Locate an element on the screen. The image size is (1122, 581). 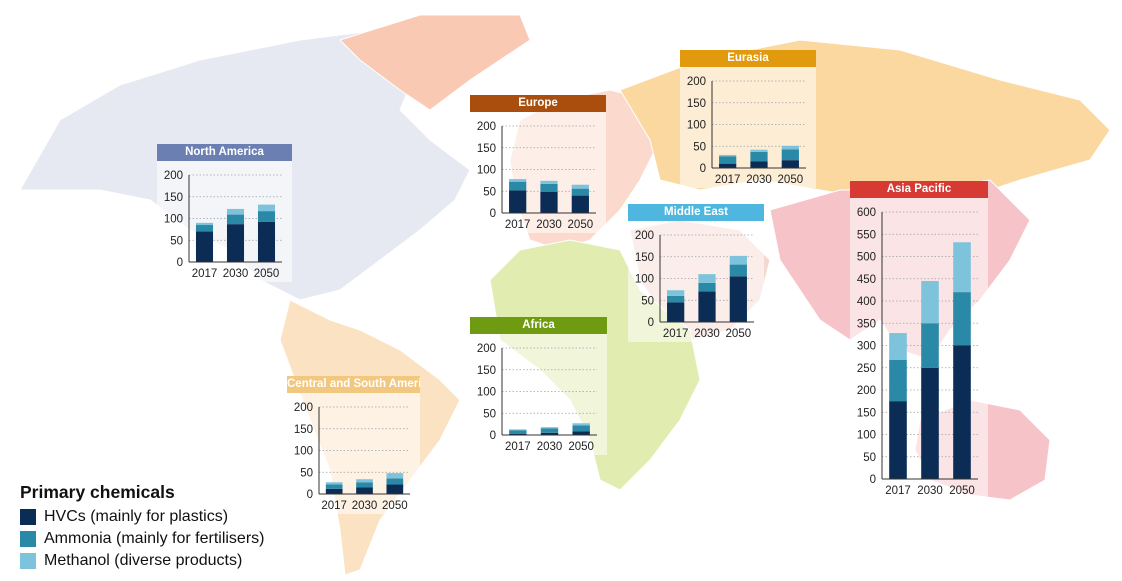
y-tick-label: 450 is located at coordinates (866, 280).